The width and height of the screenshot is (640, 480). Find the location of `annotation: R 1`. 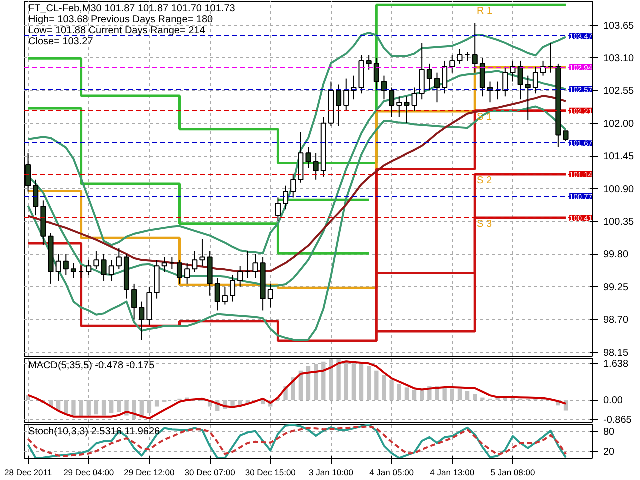

annotation: R 1 is located at coordinates (485, 12).